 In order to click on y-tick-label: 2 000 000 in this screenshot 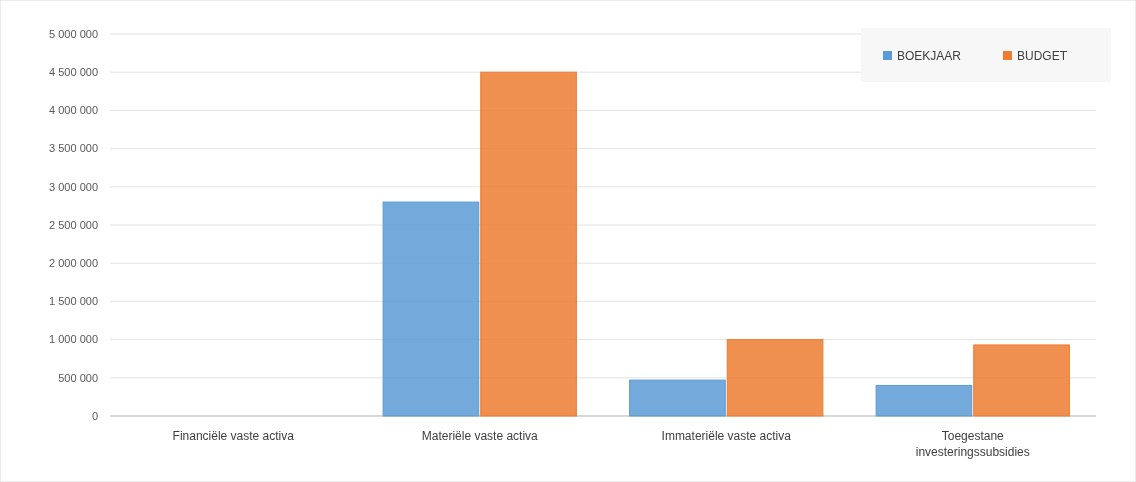, I will do `click(73, 263)`.